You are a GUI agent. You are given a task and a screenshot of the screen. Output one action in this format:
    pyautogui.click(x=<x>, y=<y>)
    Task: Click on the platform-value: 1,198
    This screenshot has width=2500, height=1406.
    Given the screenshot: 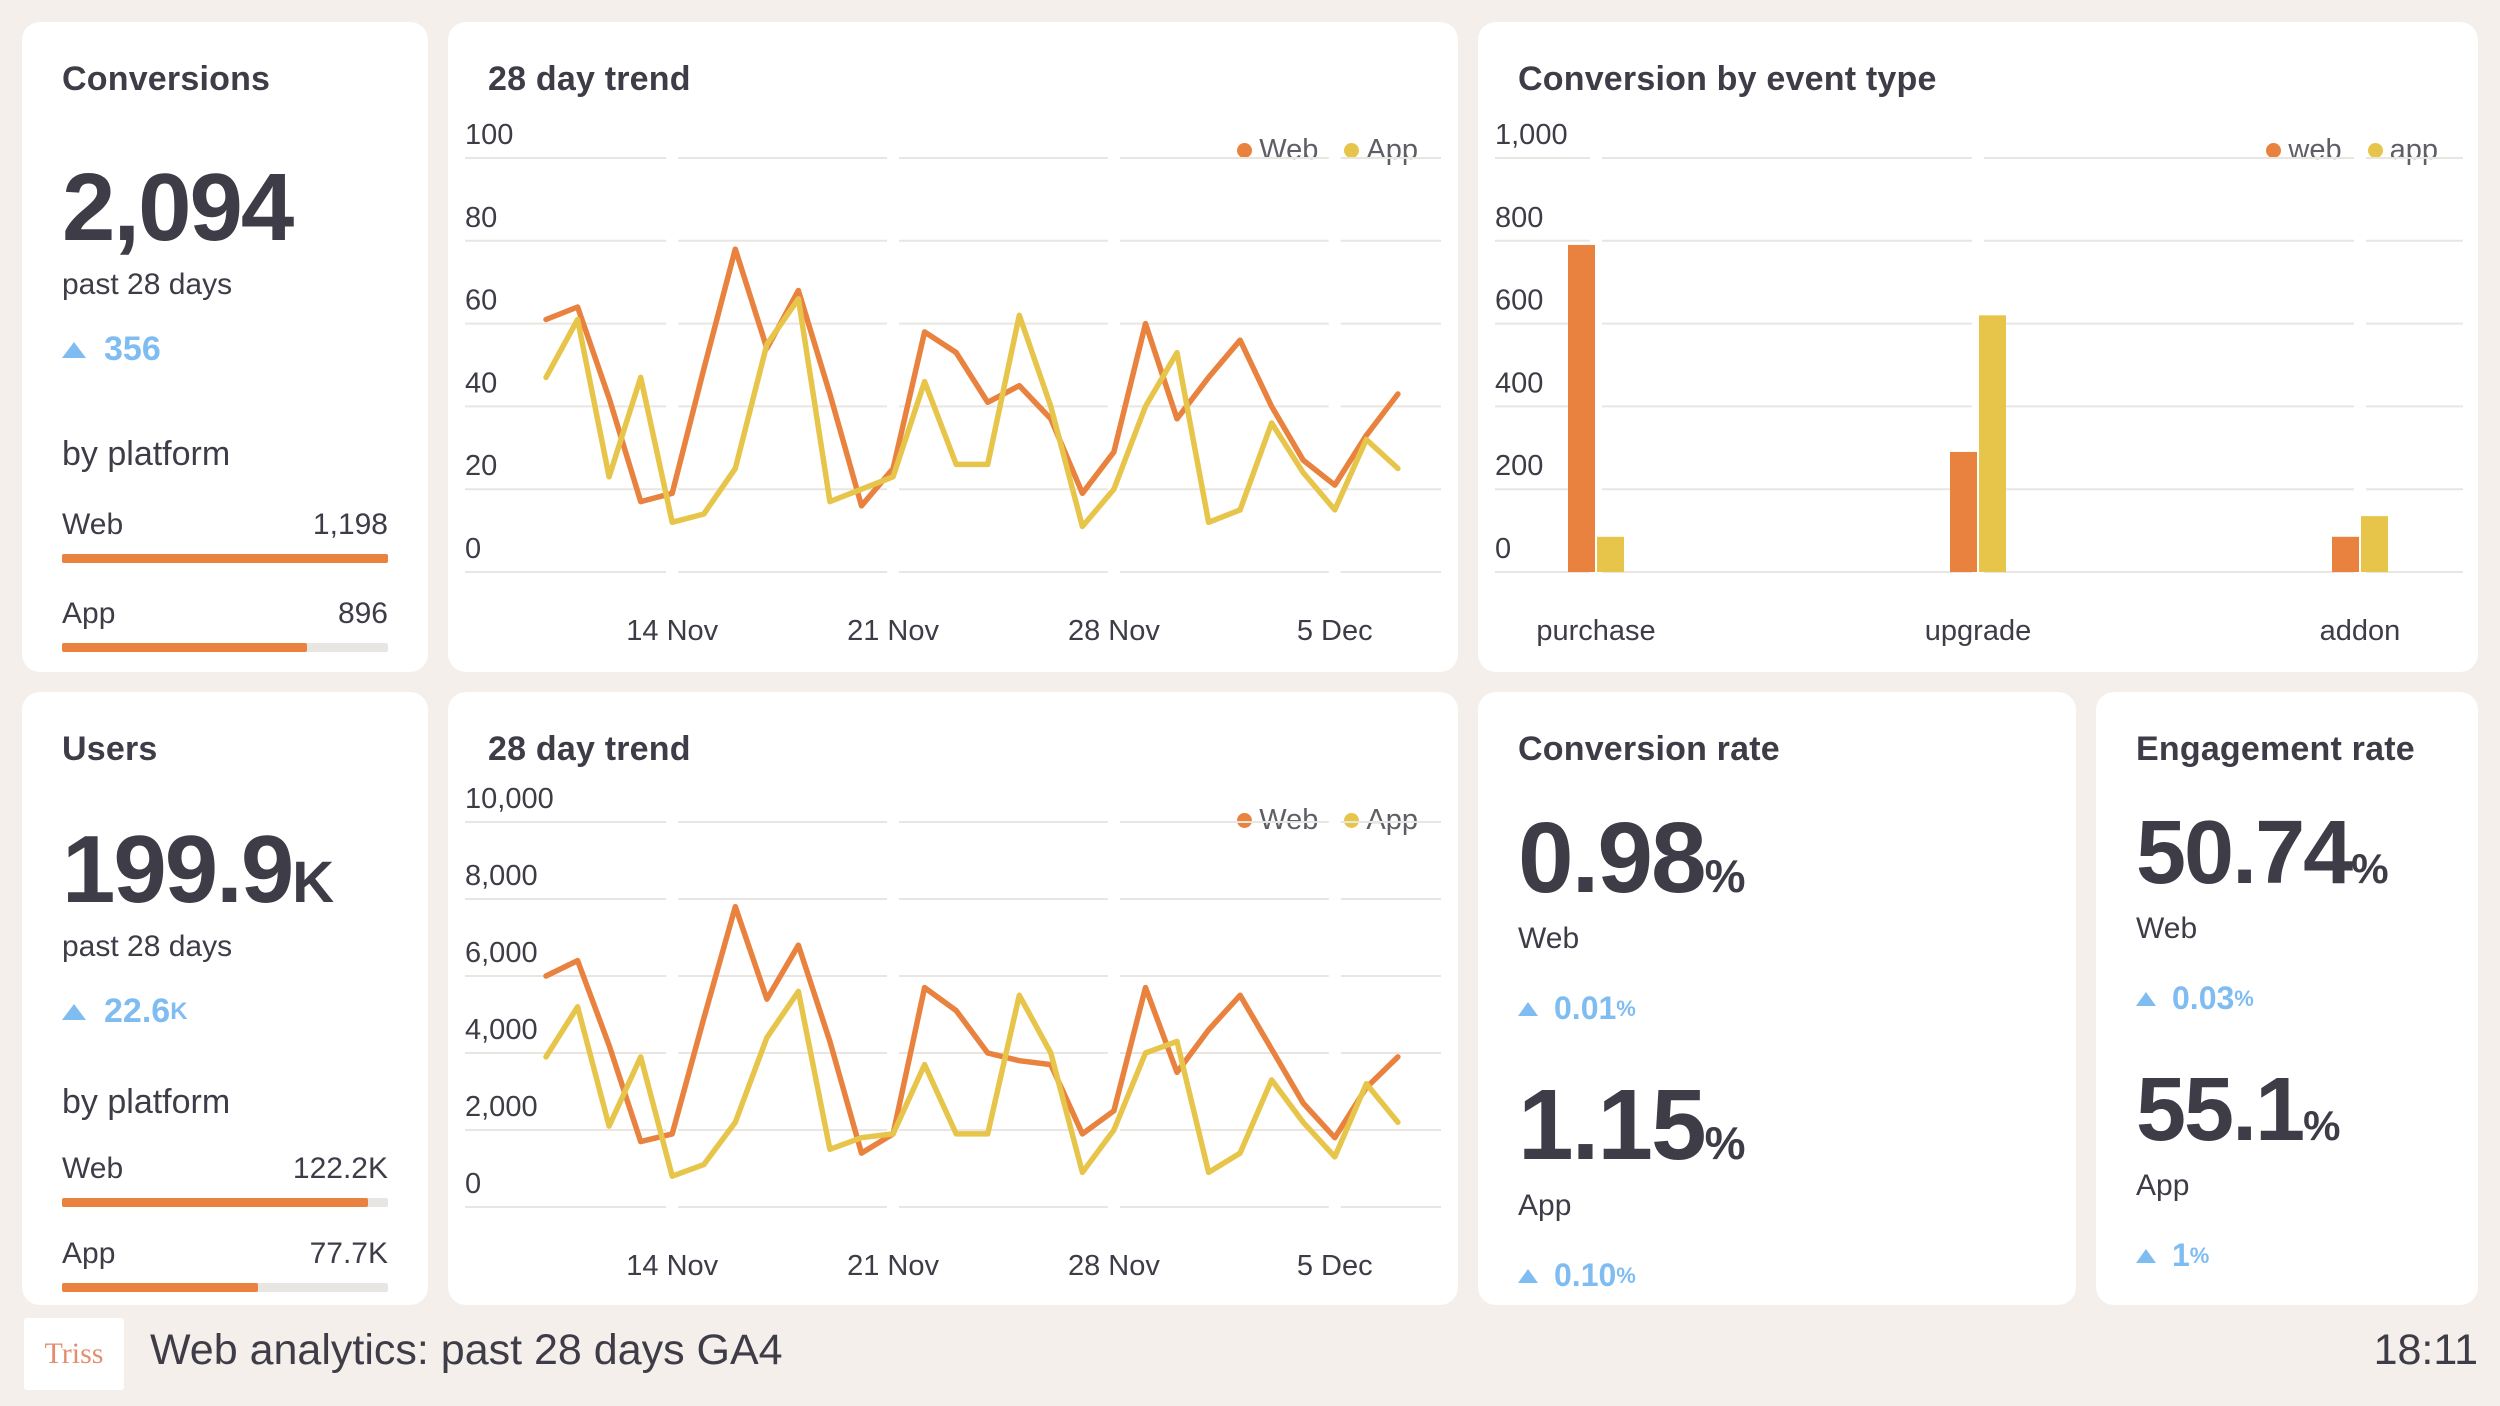 What is the action you would take?
    pyautogui.click(x=350, y=524)
    